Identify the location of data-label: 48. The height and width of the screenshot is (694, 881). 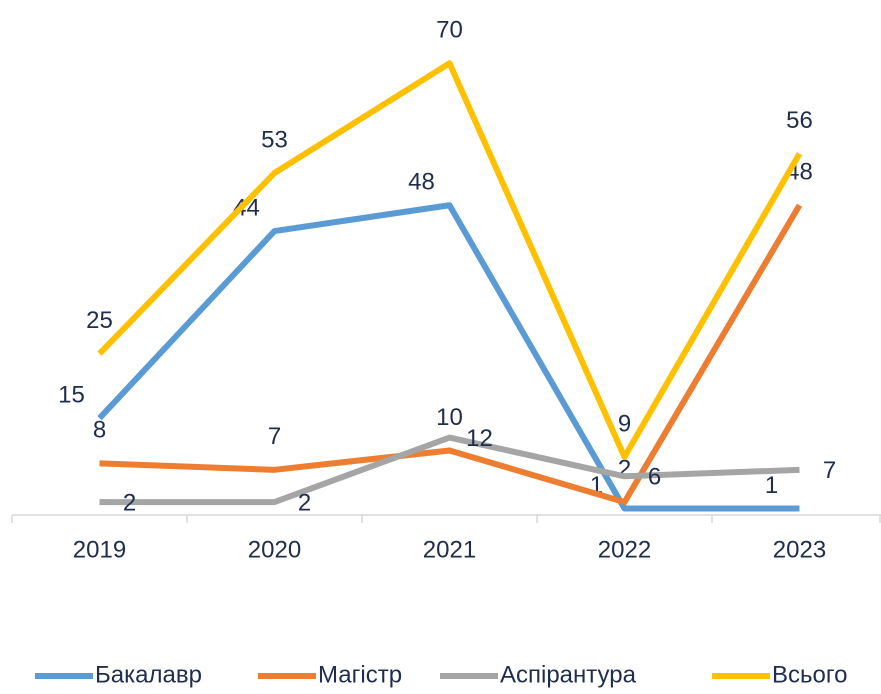
(421, 182).